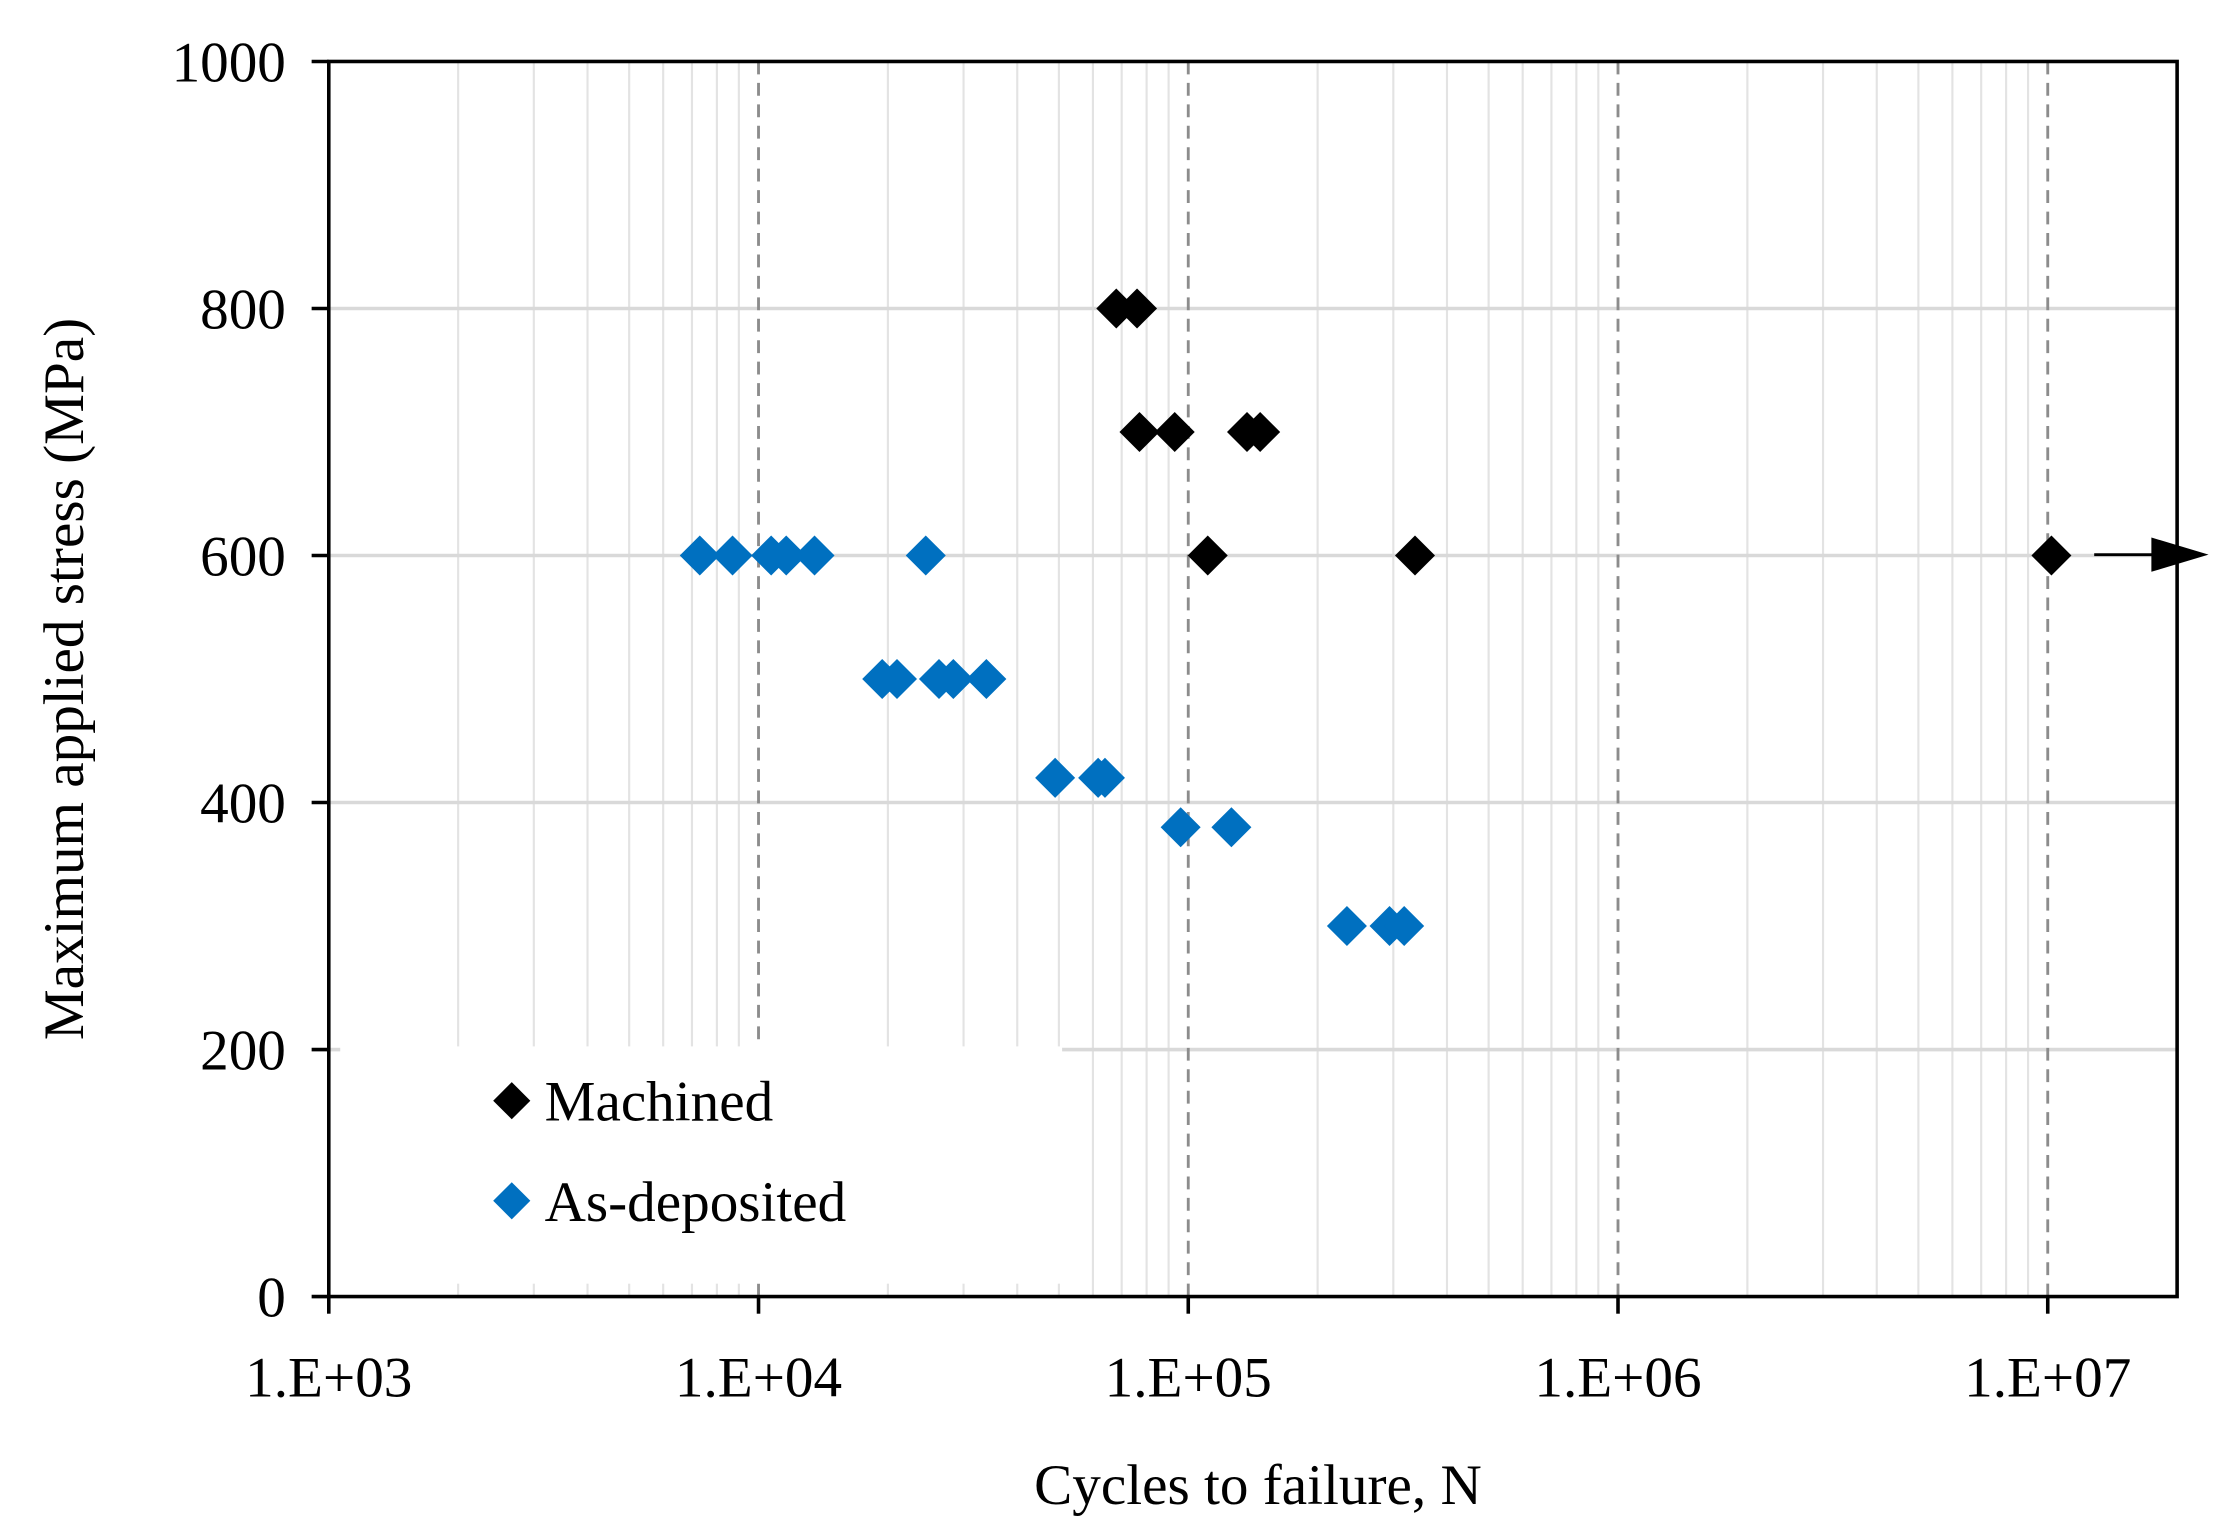 This screenshot has height=1539, width=2230. What do you see at coordinates (243, 804) in the screenshot?
I see `y-tick-label: 400` at bounding box center [243, 804].